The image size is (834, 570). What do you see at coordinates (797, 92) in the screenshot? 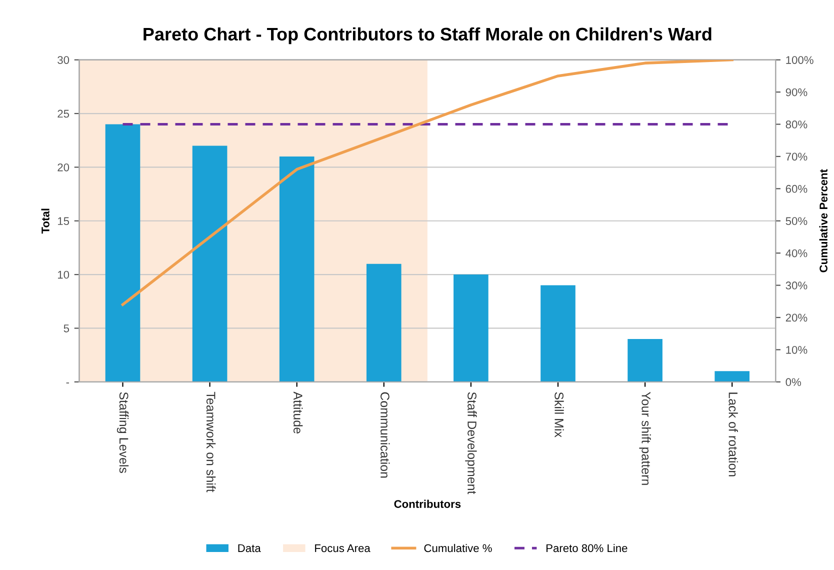
I see `y2-tick-label: 90%` at bounding box center [797, 92].